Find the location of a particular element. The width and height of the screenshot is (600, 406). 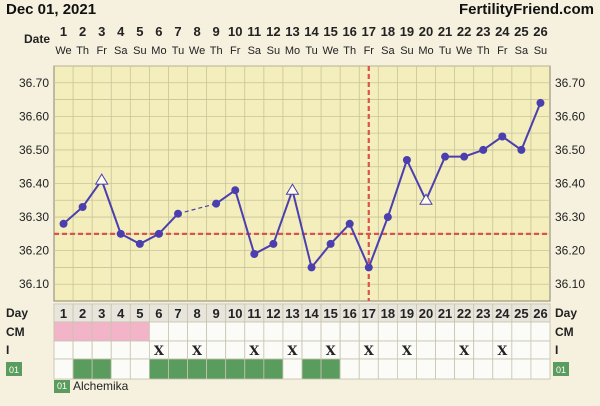

date-weekday: Mo is located at coordinates (158, 51).